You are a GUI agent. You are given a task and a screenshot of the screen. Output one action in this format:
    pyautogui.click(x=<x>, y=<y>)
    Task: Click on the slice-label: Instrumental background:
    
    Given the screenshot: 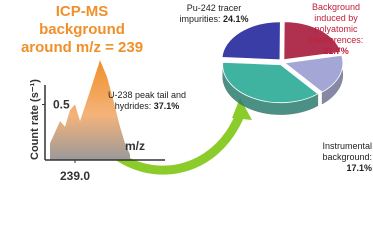 What is the action you would take?
    pyautogui.click(x=347, y=151)
    